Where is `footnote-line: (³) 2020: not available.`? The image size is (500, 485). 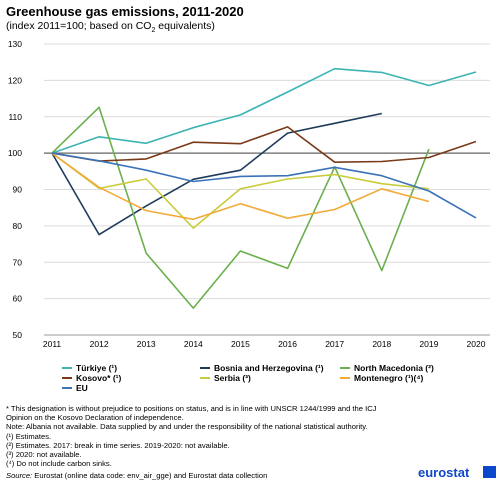 footnote-line: (³) 2020: not available. is located at coordinates (44, 455).